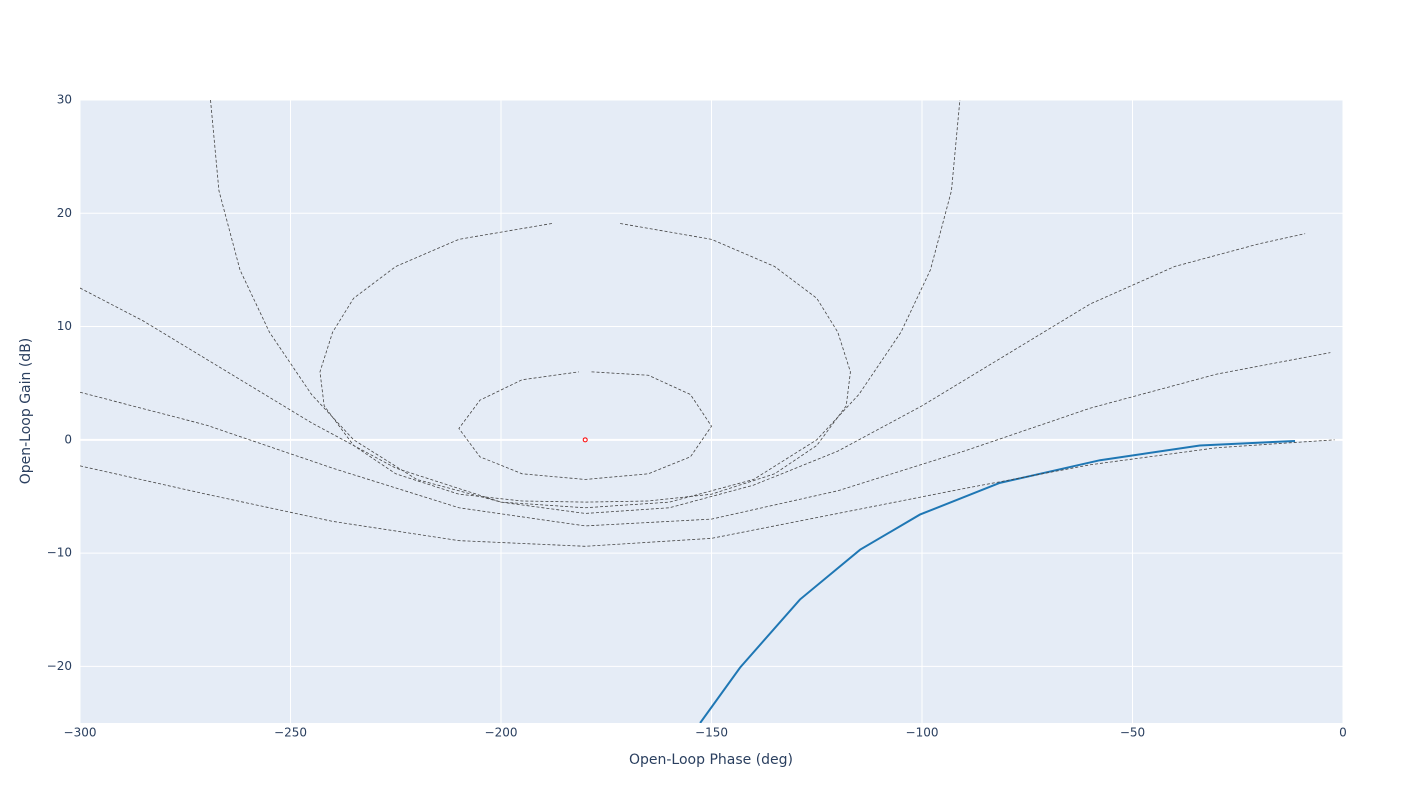 The width and height of the screenshot is (1424, 808). Describe the element at coordinates (711, 760) in the screenshot. I see `x-axis-title: Open-Loop Phase (deg)` at that location.